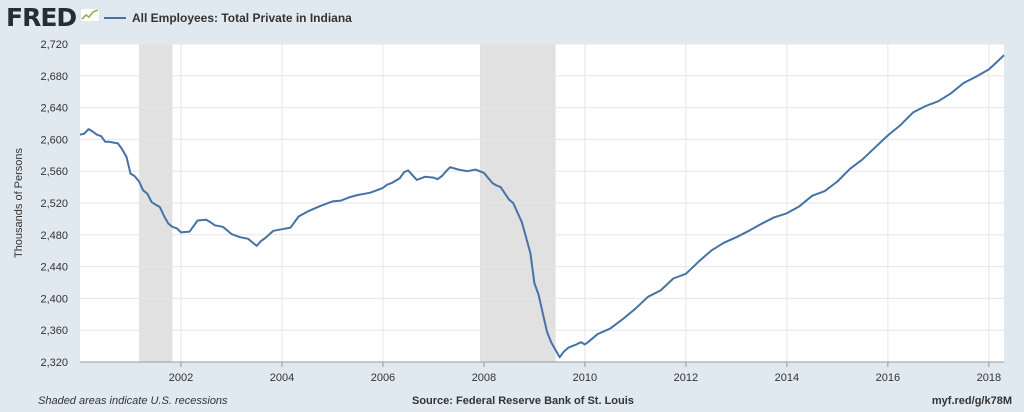 The height and width of the screenshot is (412, 1024). Describe the element at coordinates (54, 268) in the screenshot. I see `y-tick-label: 2,440` at that location.